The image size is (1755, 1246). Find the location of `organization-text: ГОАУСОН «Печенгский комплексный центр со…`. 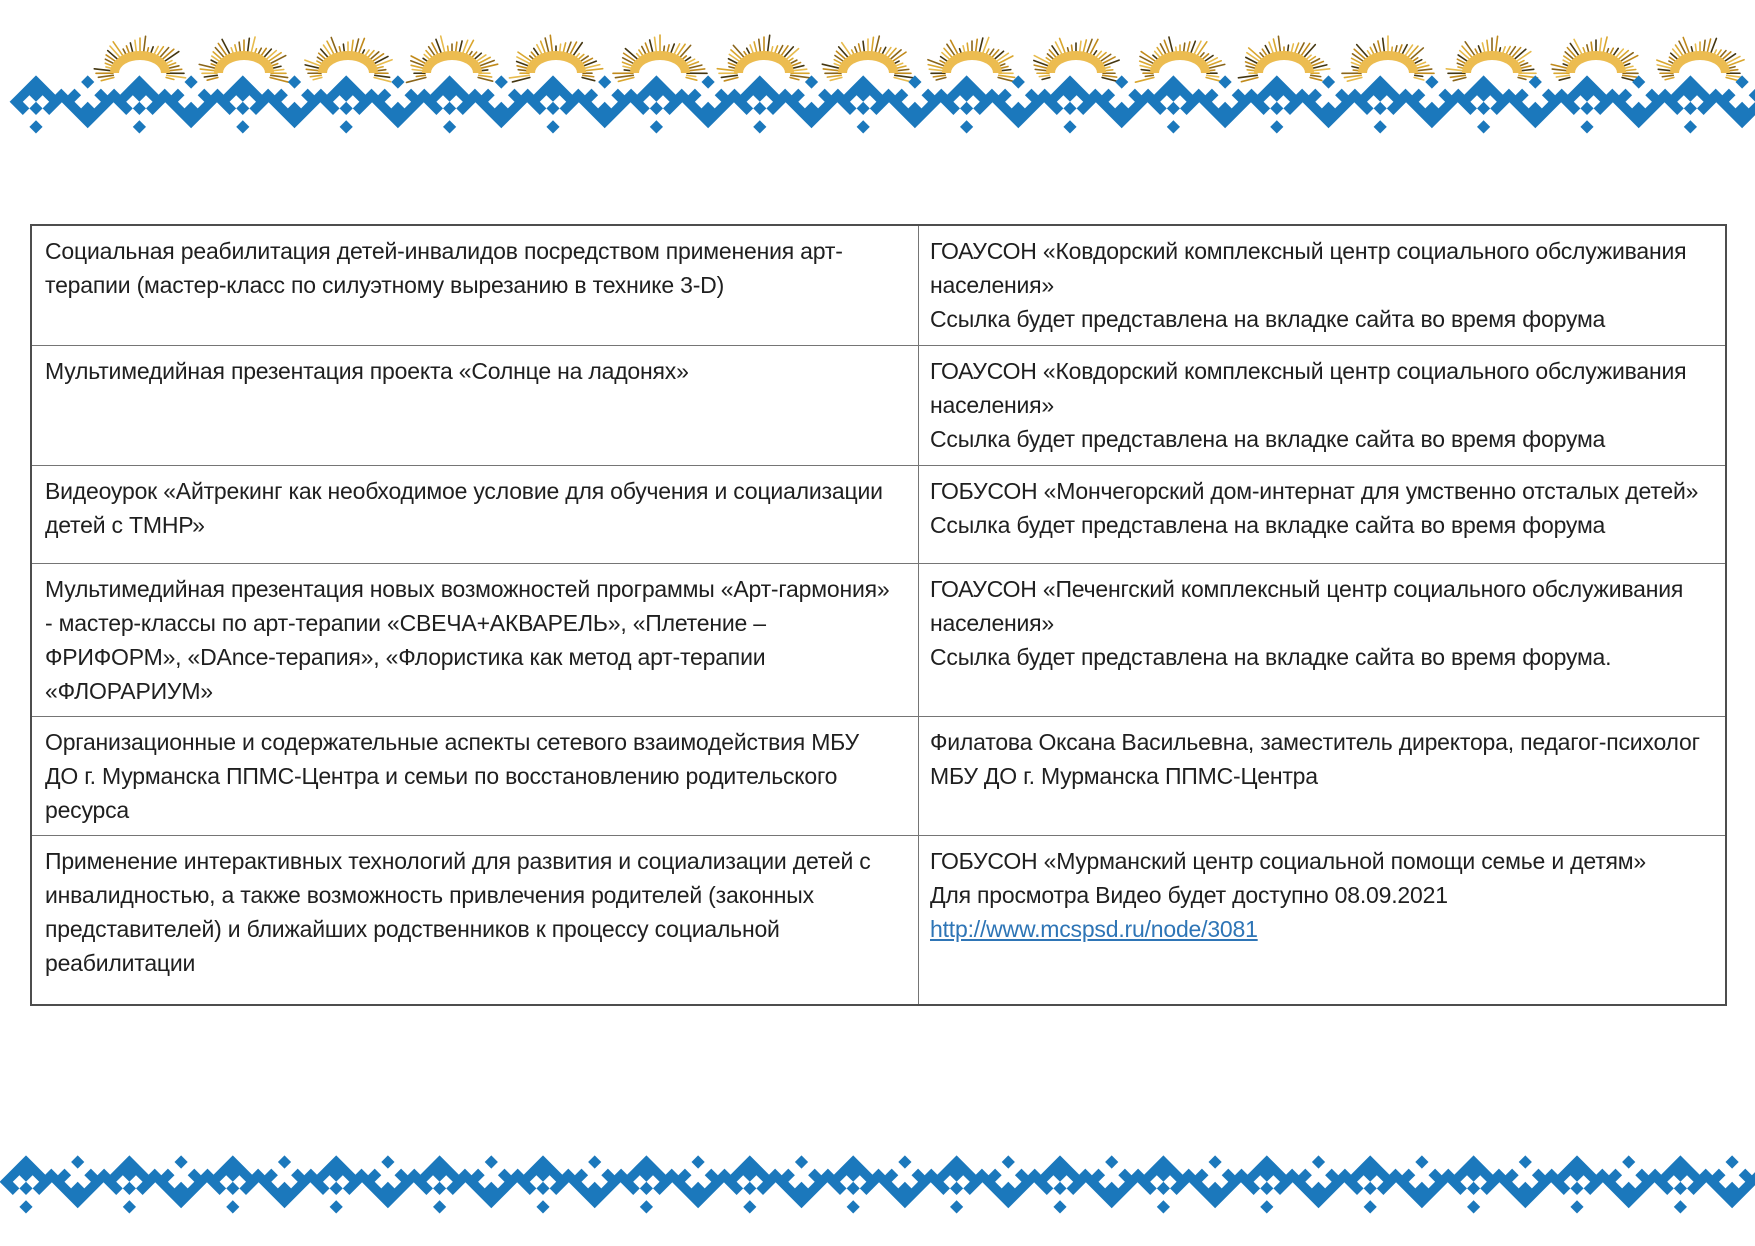

organization-text: ГОАУСОН «Печенгский комплексный центр со… is located at coordinates (1321, 606).